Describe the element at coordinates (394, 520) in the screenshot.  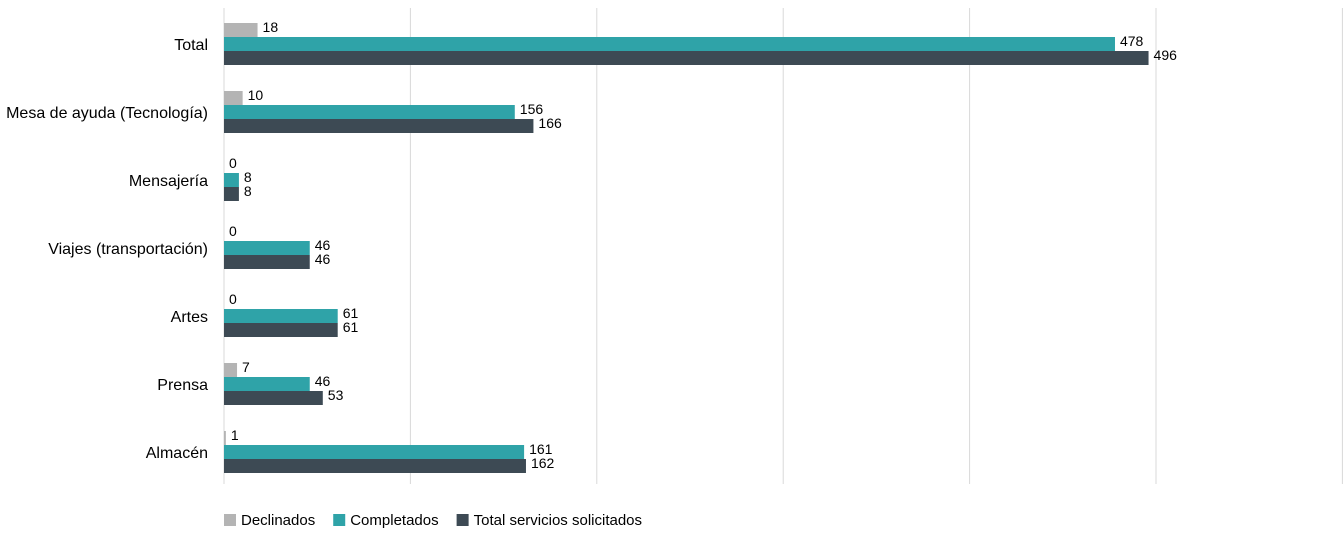
I see `legend-entry: Completados` at that location.